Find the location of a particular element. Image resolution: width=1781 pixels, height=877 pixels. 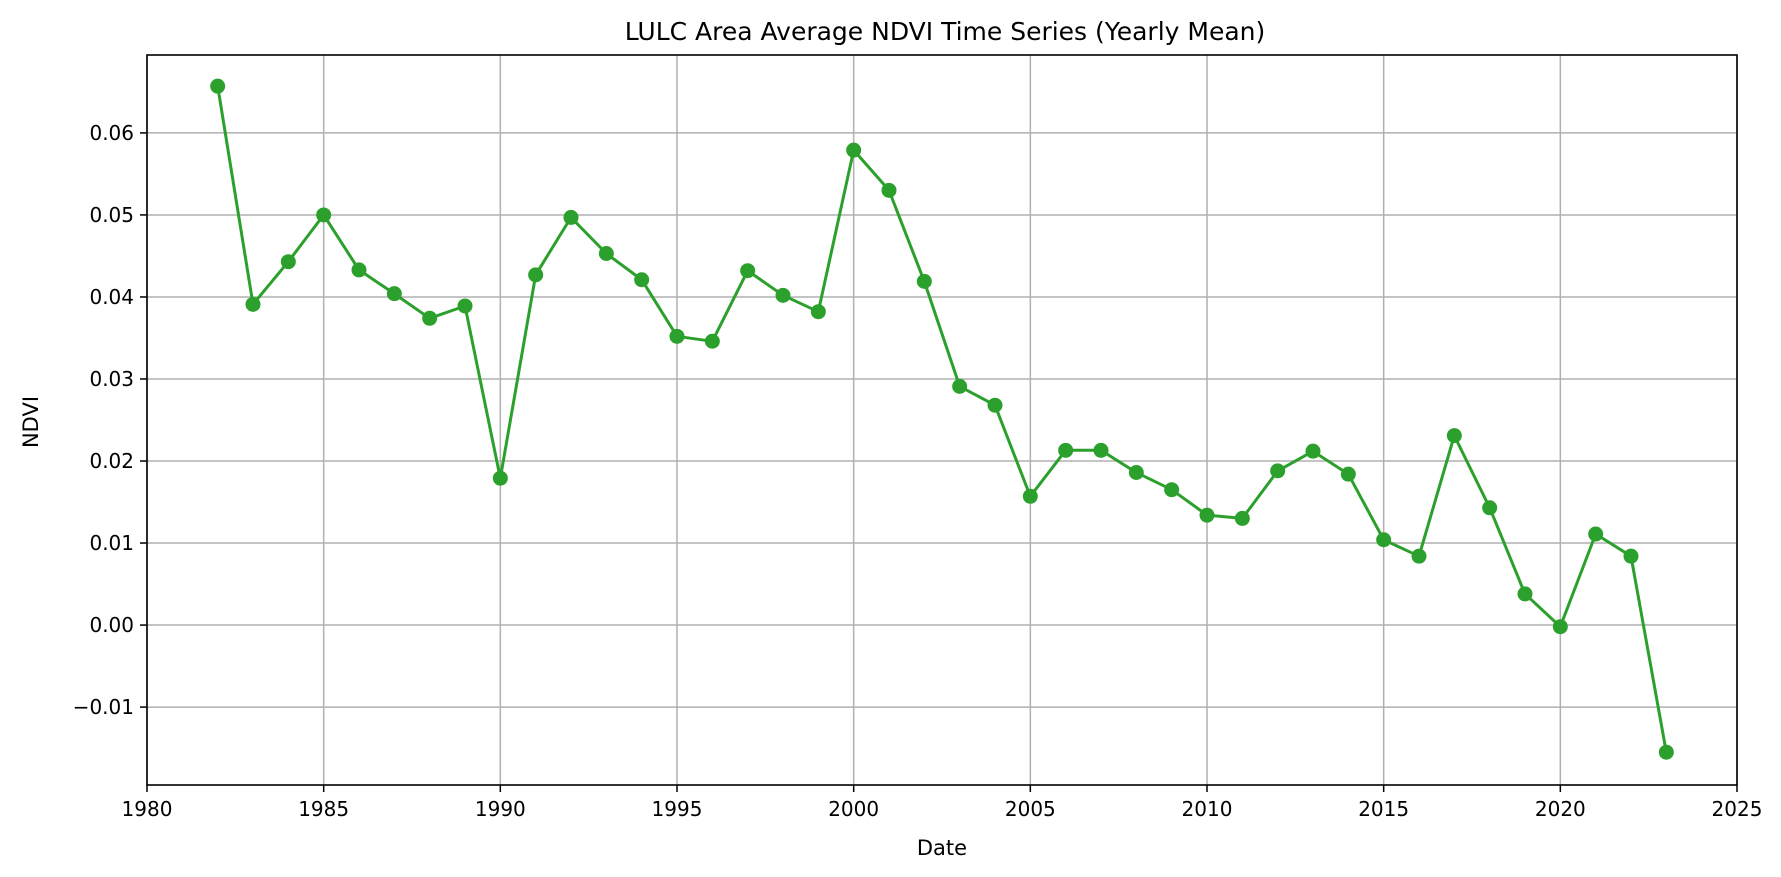

x-tick-label: 2020 is located at coordinates (1560, 809).